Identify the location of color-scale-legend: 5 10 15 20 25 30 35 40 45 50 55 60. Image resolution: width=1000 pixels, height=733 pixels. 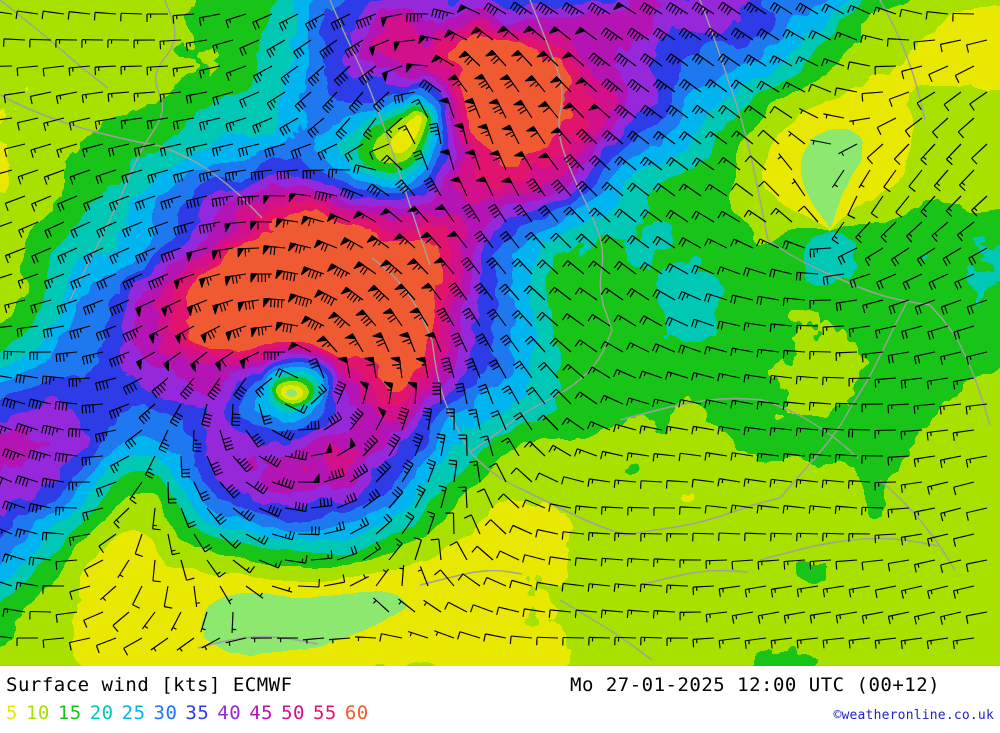
(191, 713).